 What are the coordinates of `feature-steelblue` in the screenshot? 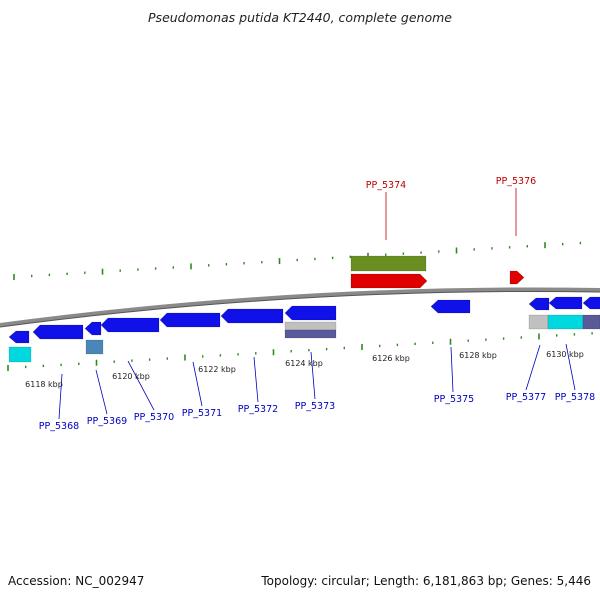 It's located at (94, 347).